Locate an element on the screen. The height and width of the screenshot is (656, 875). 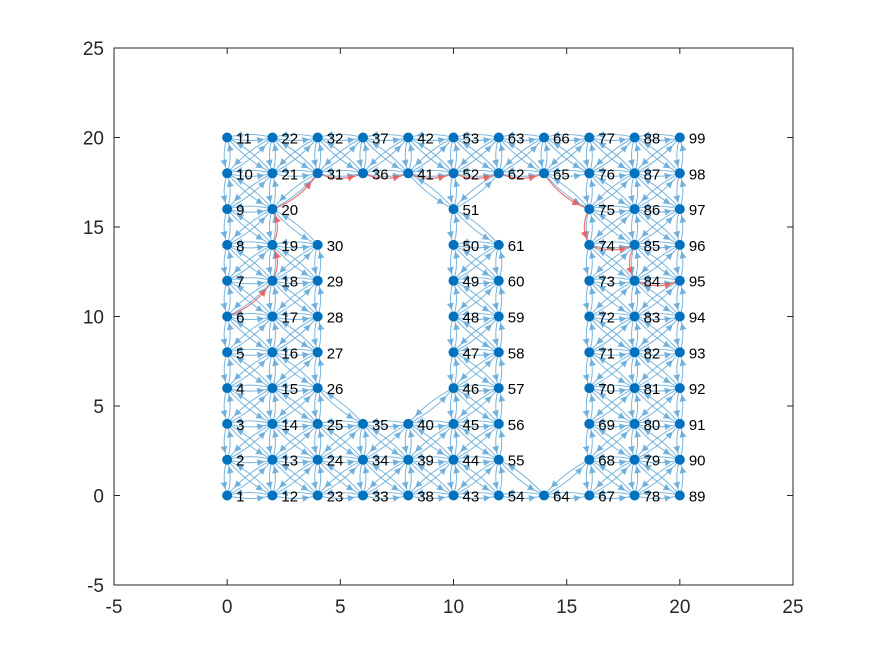
graph-node-label: 63 is located at coordinates (516, 139).